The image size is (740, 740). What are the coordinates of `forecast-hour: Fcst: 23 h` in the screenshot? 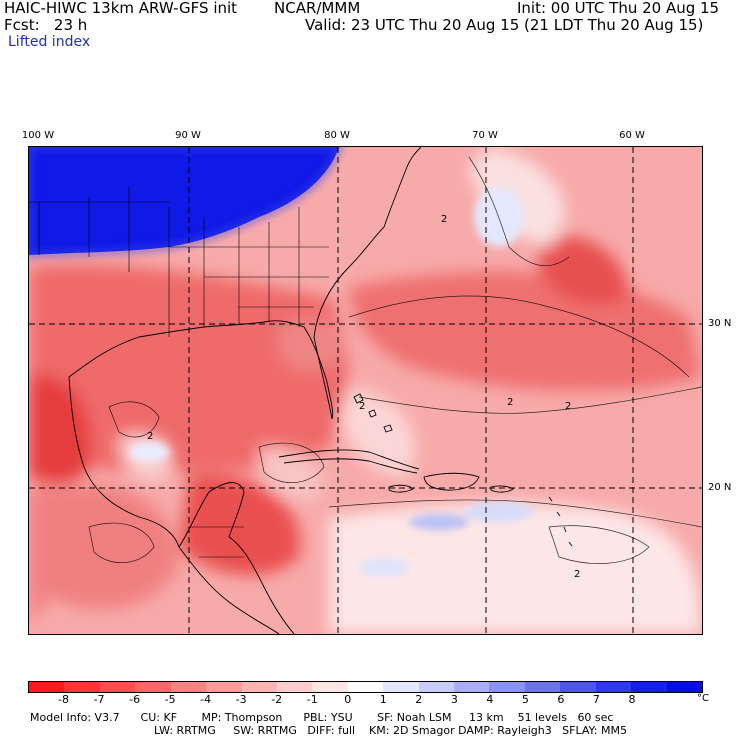 It's located at (46, 25).